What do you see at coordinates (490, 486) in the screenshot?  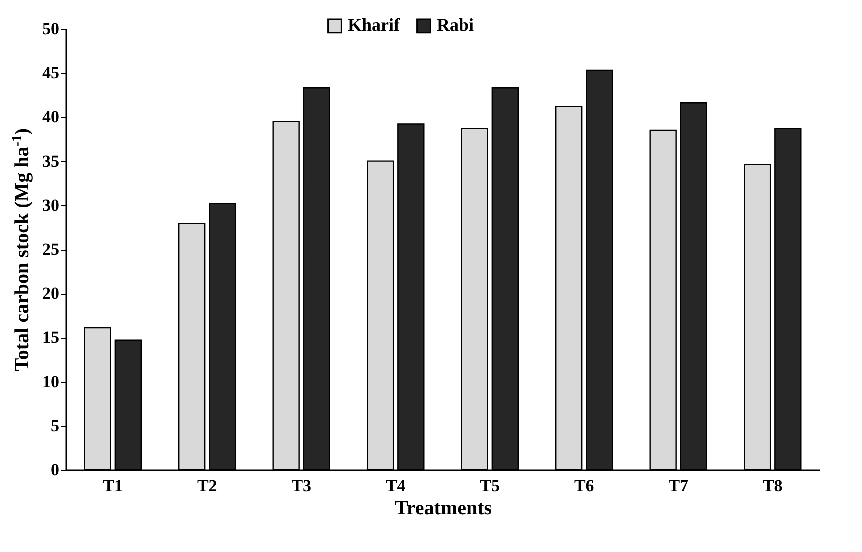 I see `x-tick-label: T5` at bounding box center [490, 486].